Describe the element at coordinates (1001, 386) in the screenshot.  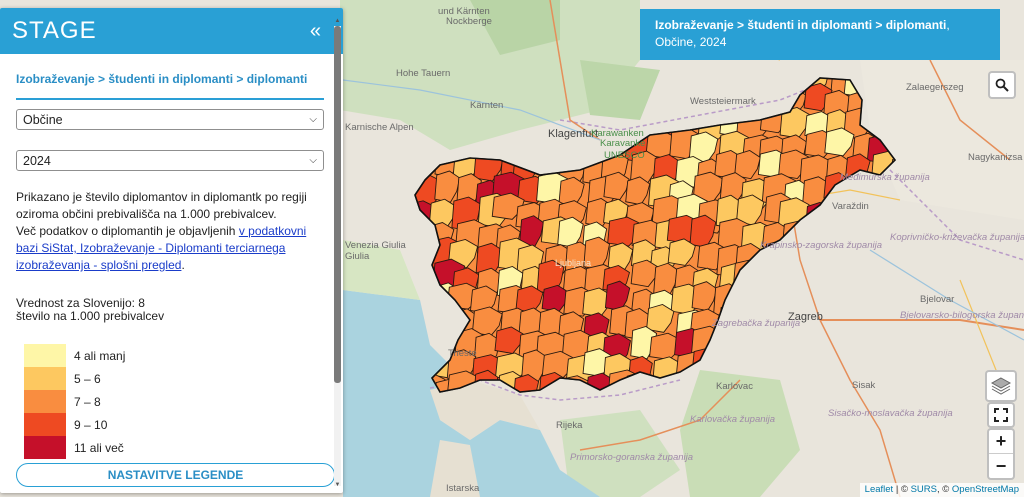
I see `layers-button` at that location.